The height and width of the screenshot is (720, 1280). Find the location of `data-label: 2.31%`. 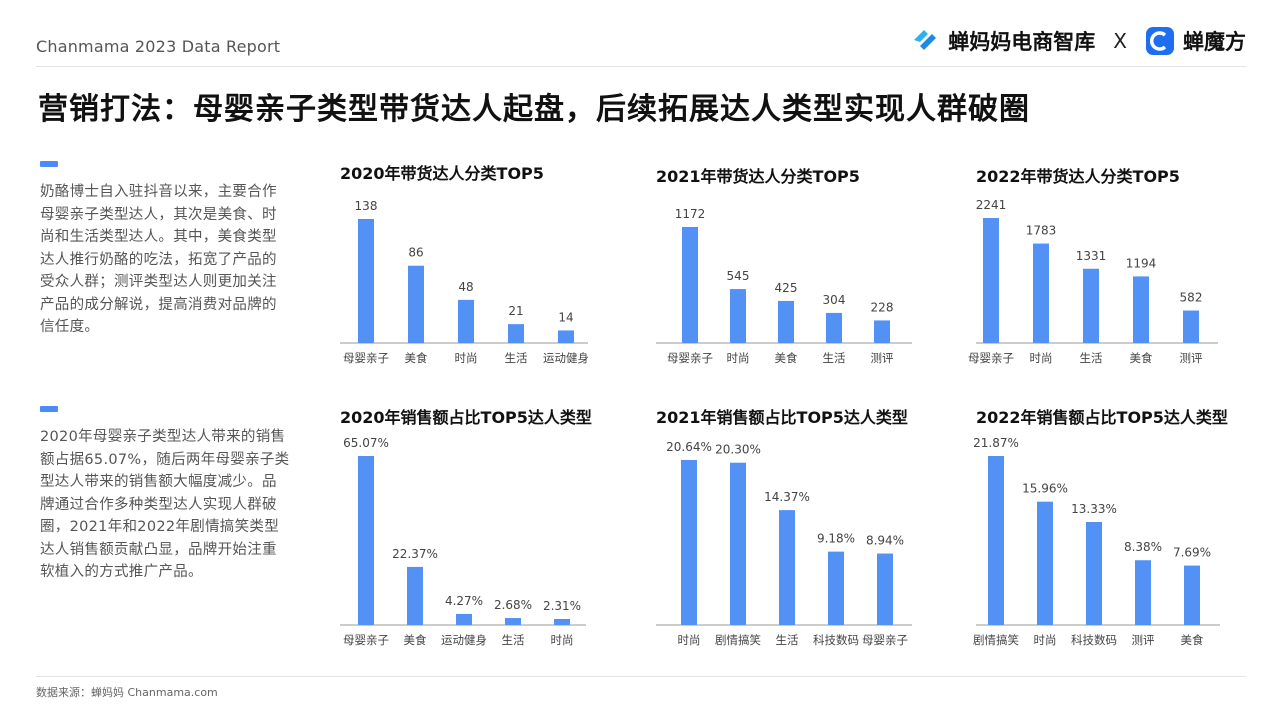

data-label: 2.31% is located at coordinates (562, 606).